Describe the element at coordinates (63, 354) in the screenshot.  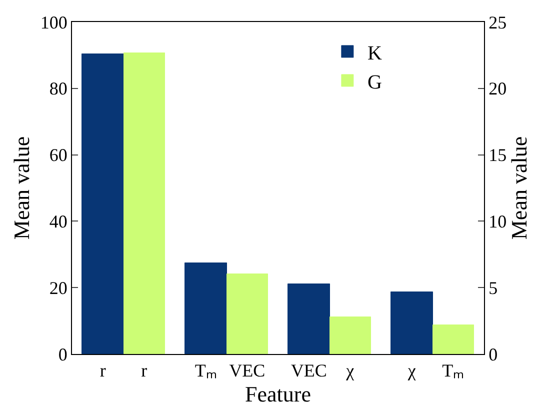
I see `y-tick-label: 0` at that location.